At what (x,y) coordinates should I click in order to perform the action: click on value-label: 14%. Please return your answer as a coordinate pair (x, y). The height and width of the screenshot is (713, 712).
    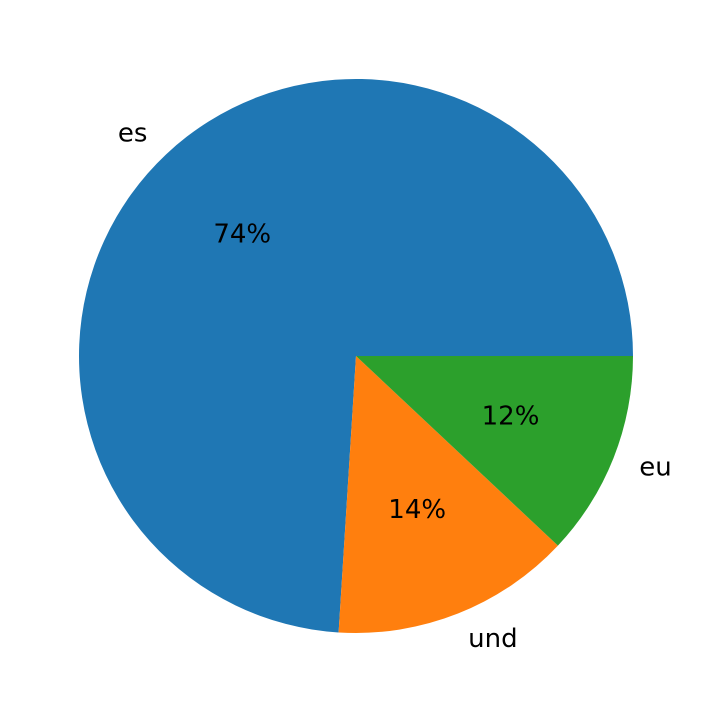
    Looking at the image, I should click on (417, 510).